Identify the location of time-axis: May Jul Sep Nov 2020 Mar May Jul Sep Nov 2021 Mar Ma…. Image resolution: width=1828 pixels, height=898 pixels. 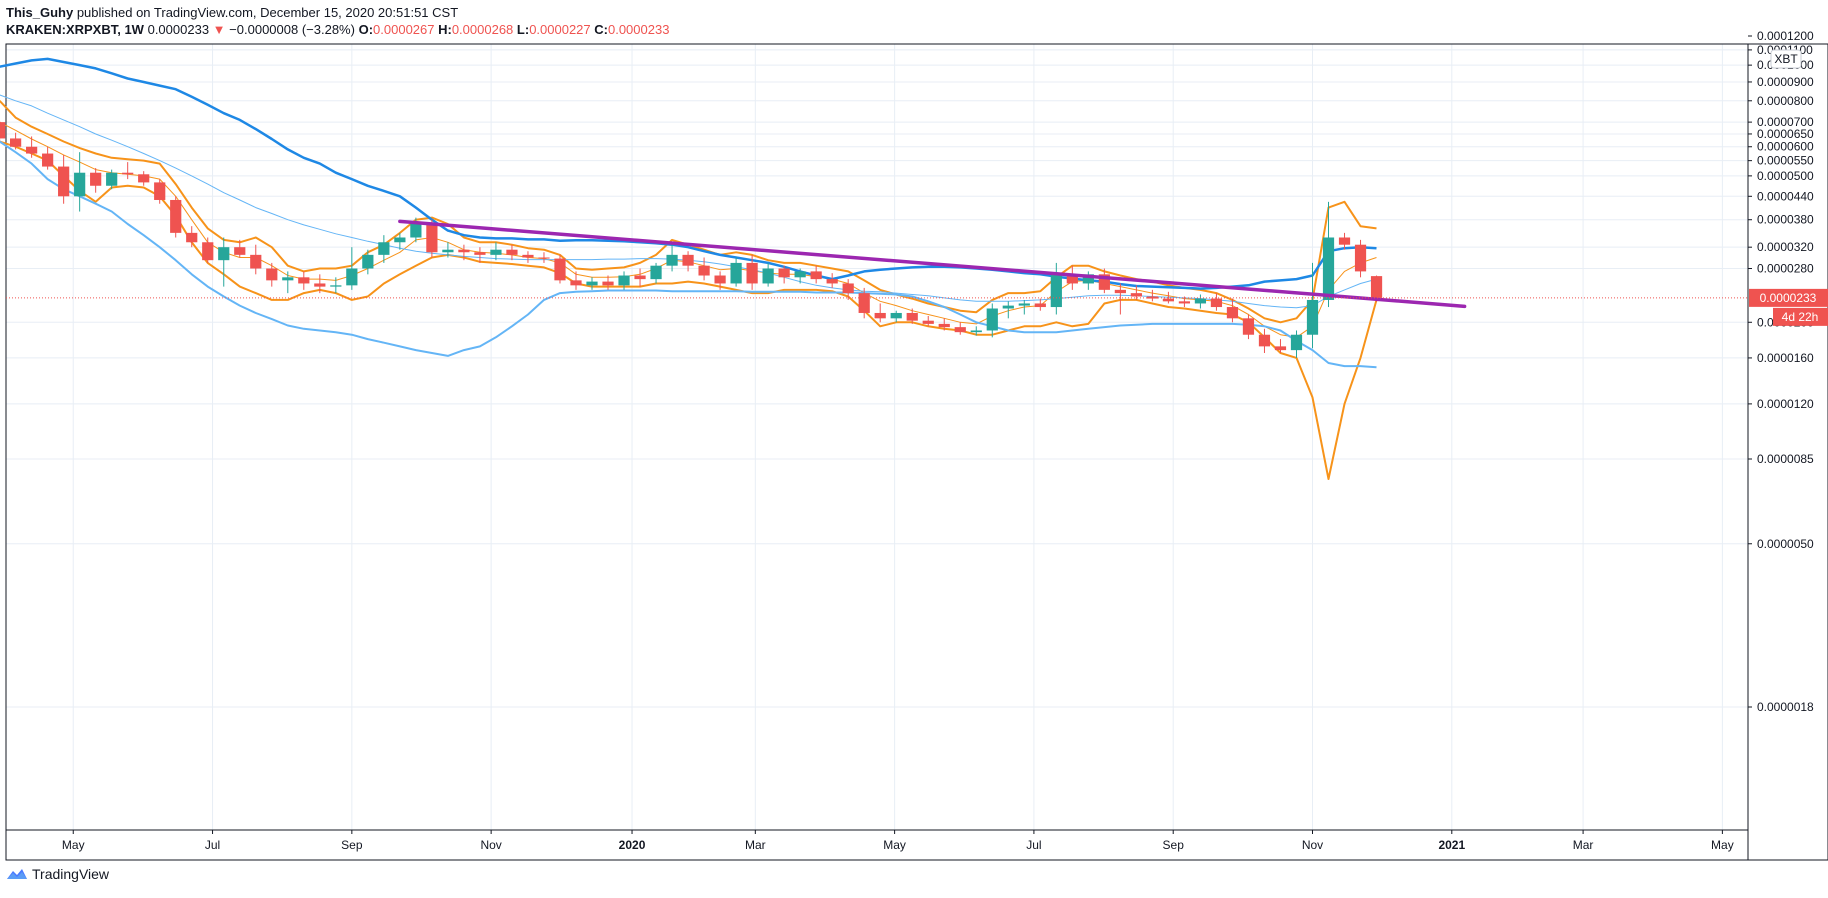
(898, 841).